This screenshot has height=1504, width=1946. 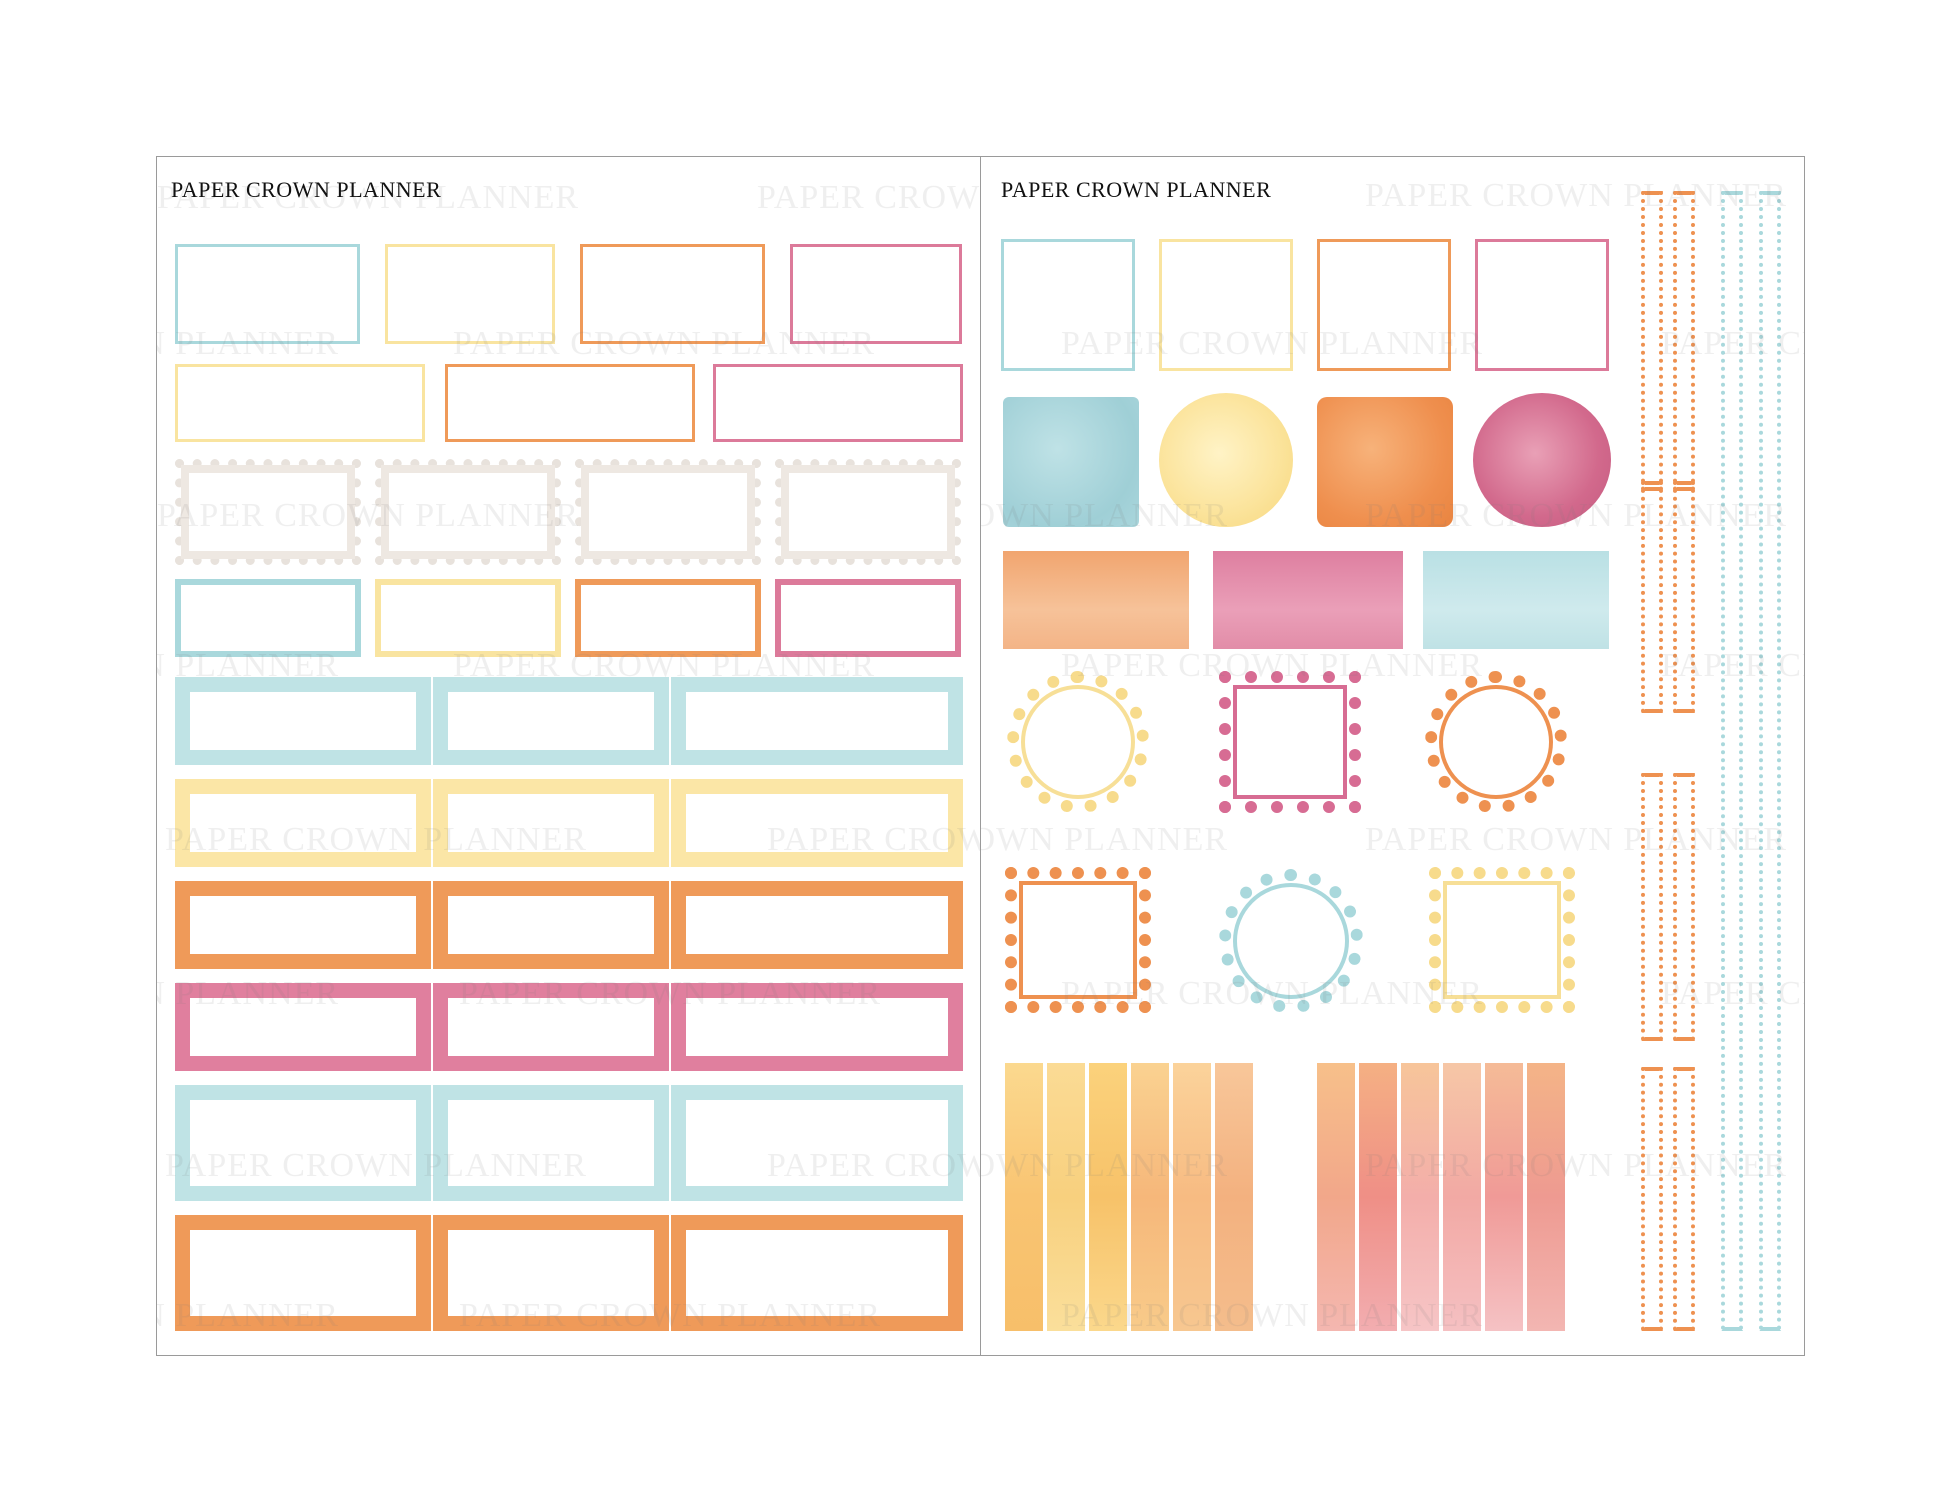 I want to click on lace-square-frame-orange, so click(x=1078, y=940).